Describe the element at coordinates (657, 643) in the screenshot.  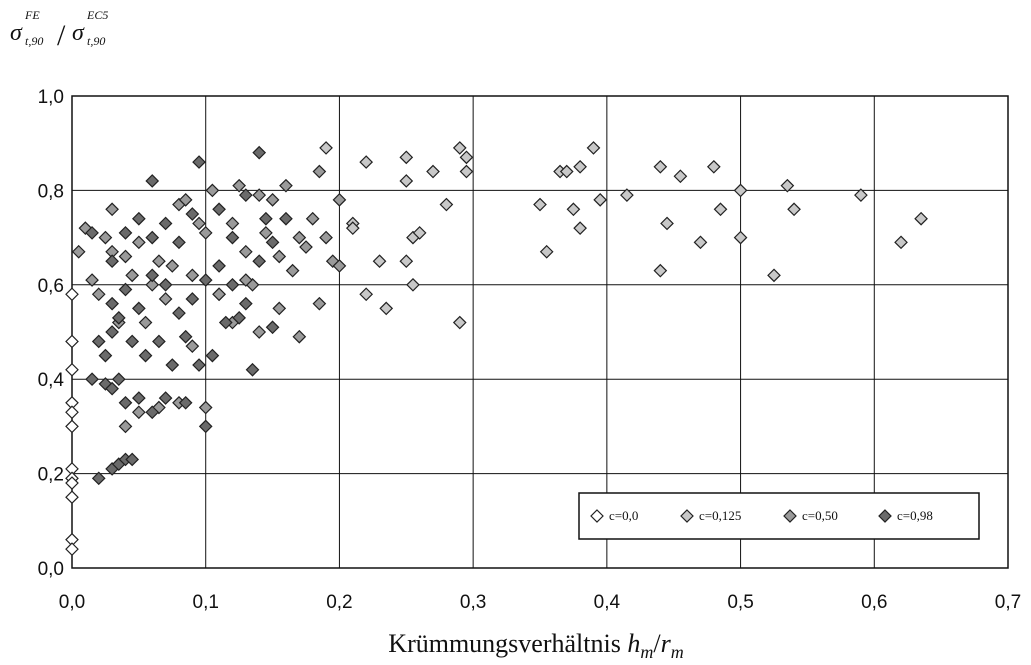
I see `x-title-slash: /` at that location.